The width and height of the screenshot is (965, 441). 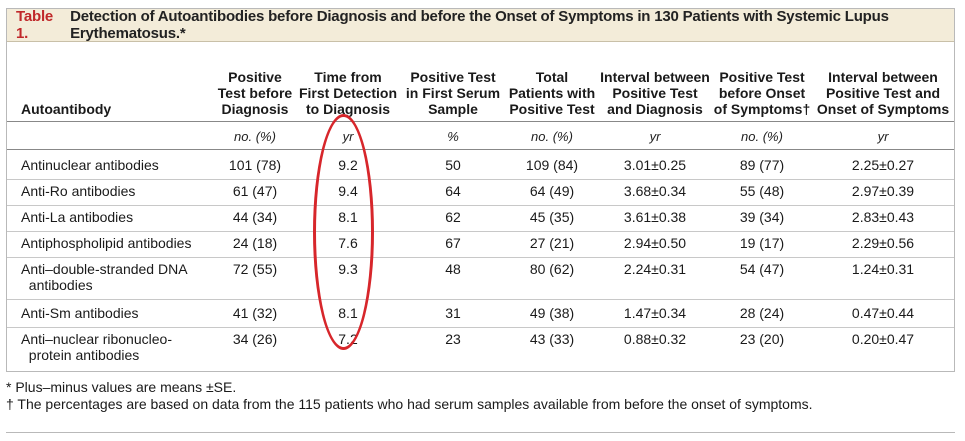 I want to click on row-cell: 54 (47), so click(x=762, y=269).